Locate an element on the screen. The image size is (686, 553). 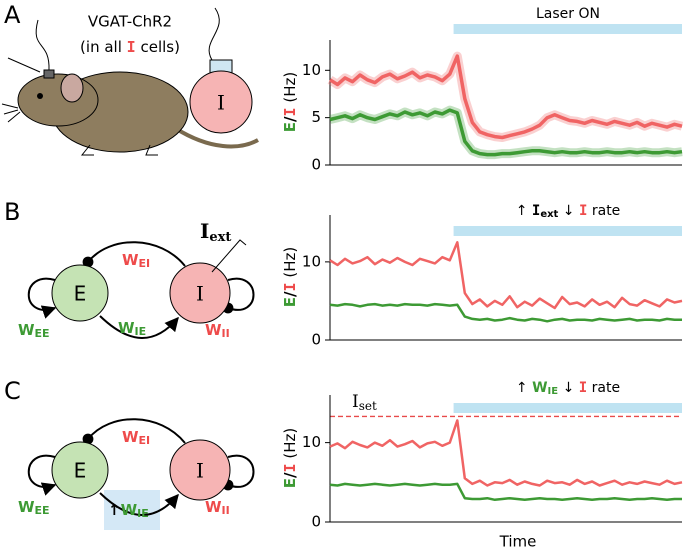
y-tick-label: 5 is located at coordinates (316, 117).